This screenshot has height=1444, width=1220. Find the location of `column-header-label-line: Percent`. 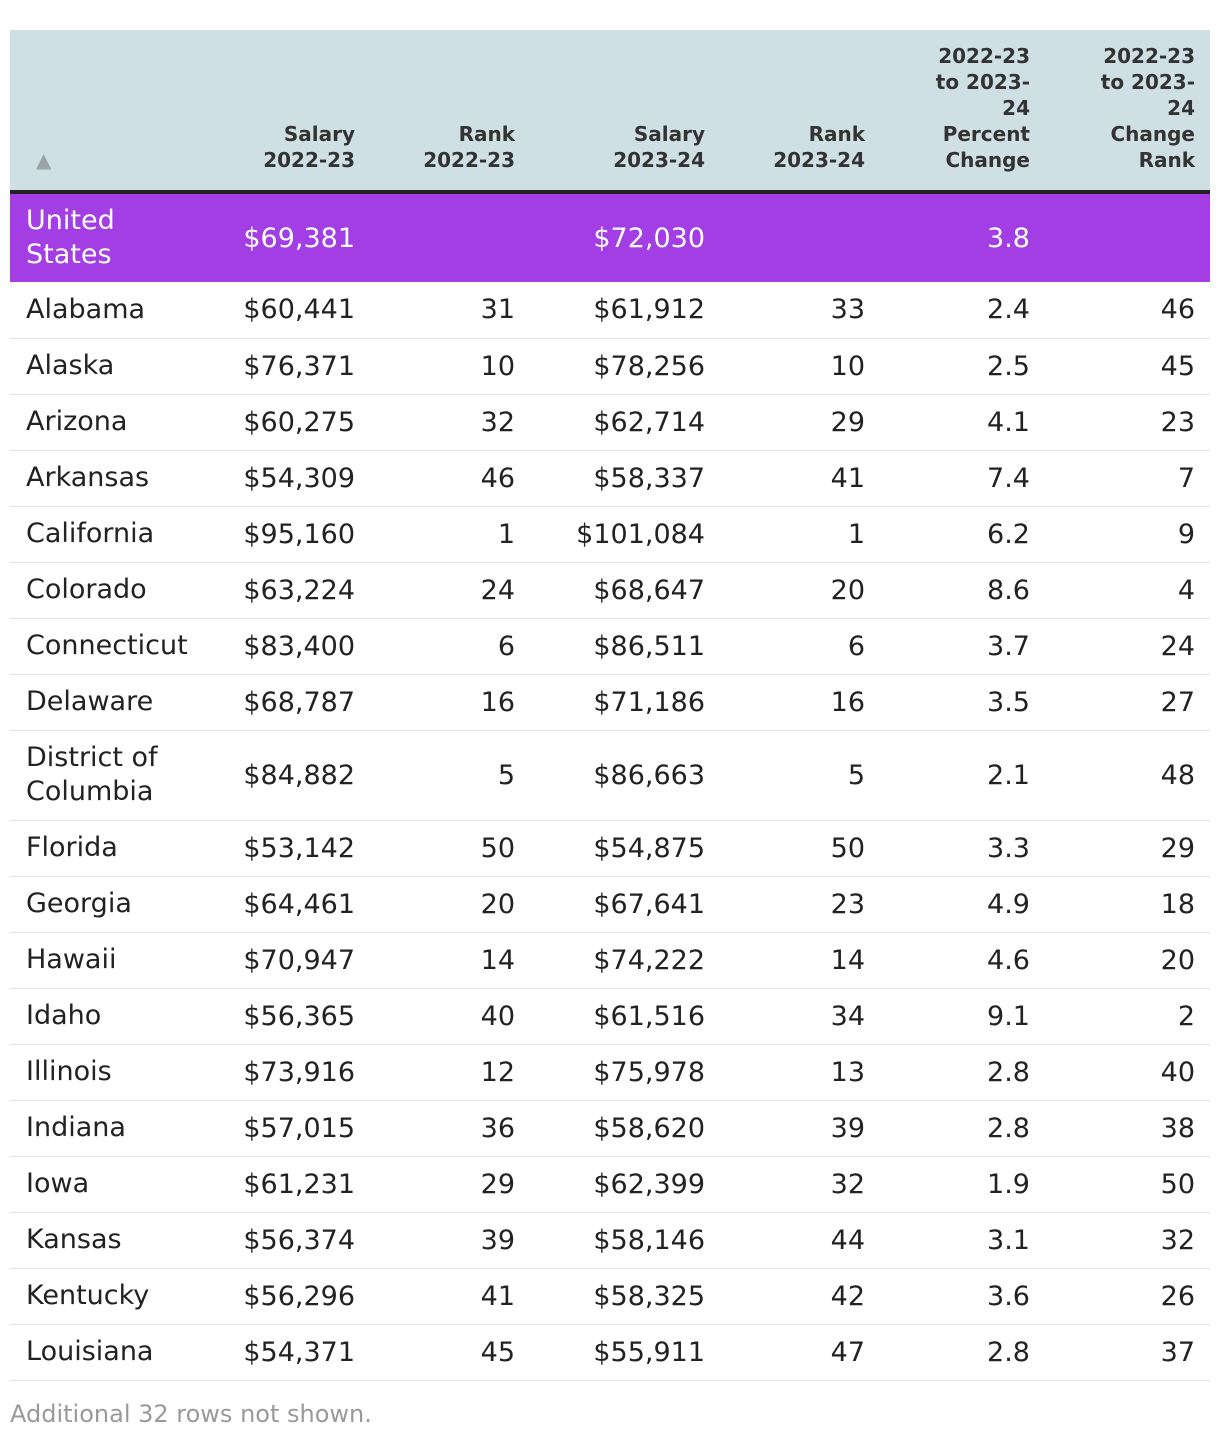

column-header-label-line: Percent is located at coordinates (986, 134).